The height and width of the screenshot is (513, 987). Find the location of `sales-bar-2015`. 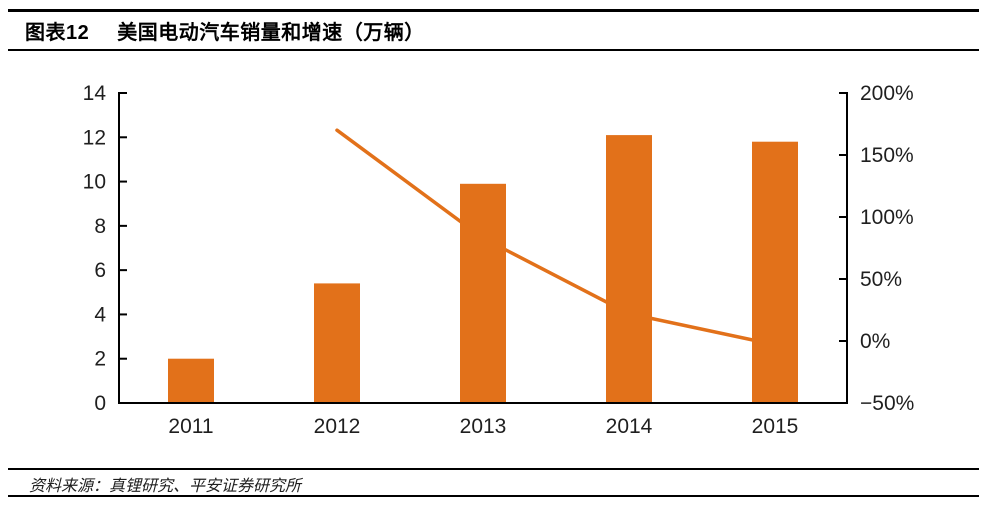

sales-bar-2015 is located at coordinates (775, 272).